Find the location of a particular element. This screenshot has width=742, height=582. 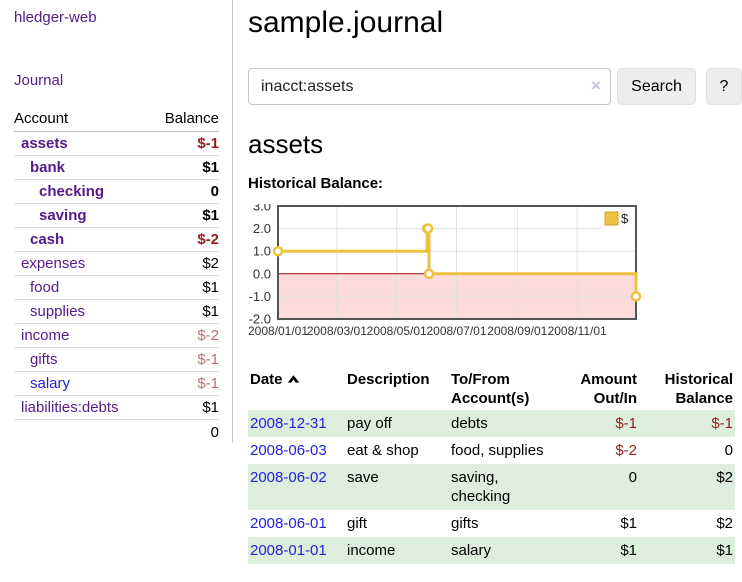

sidebar-item-journal: Journal is located at coordinates (39, 80).